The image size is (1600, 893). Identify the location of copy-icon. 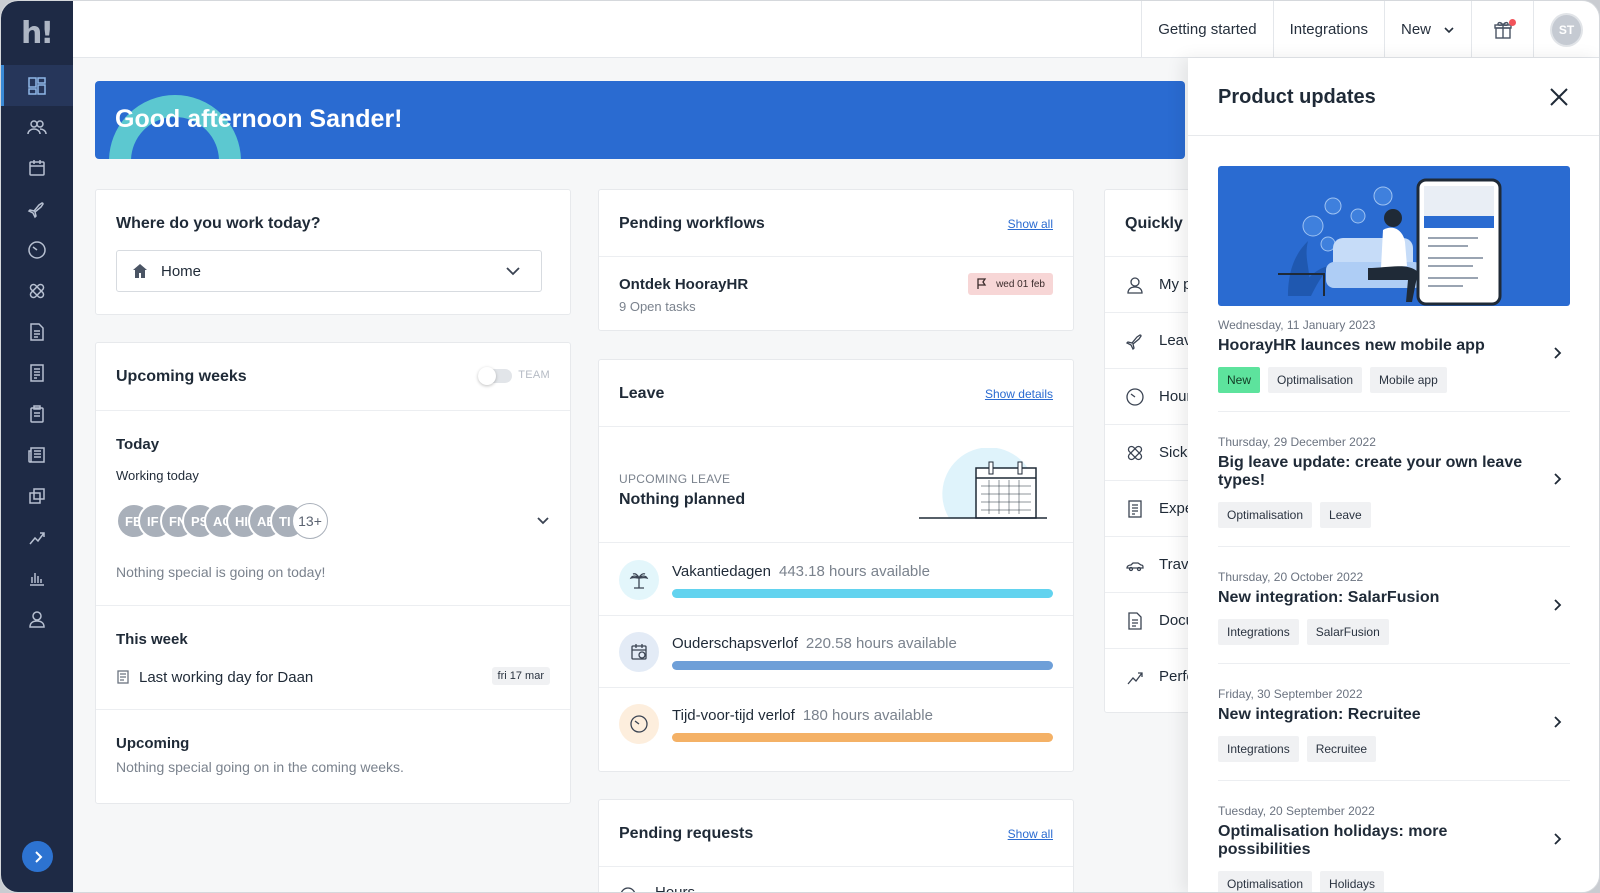
(37, 495).